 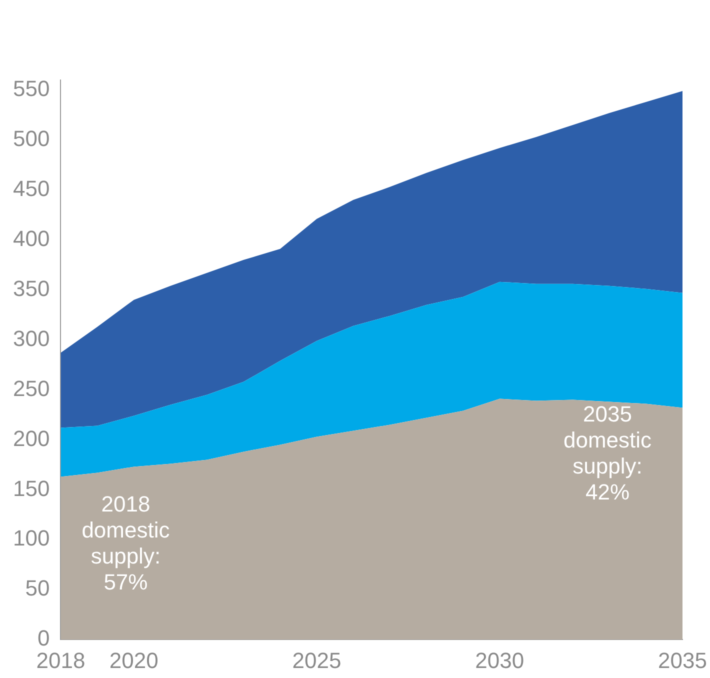 What do you see at coordinates (31, 139) in the screenshot?
I see `y-tick-label: 500` at bounding box center [31, 139].